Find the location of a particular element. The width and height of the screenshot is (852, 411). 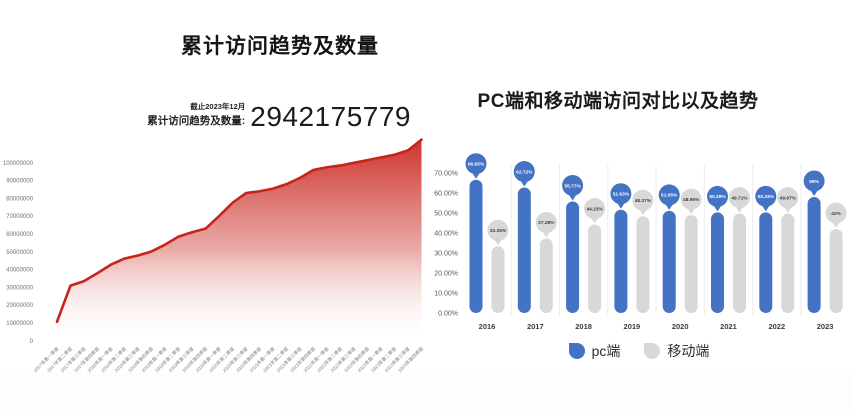

pc-value-label: 51.63% is located at coordinates (621, 195).